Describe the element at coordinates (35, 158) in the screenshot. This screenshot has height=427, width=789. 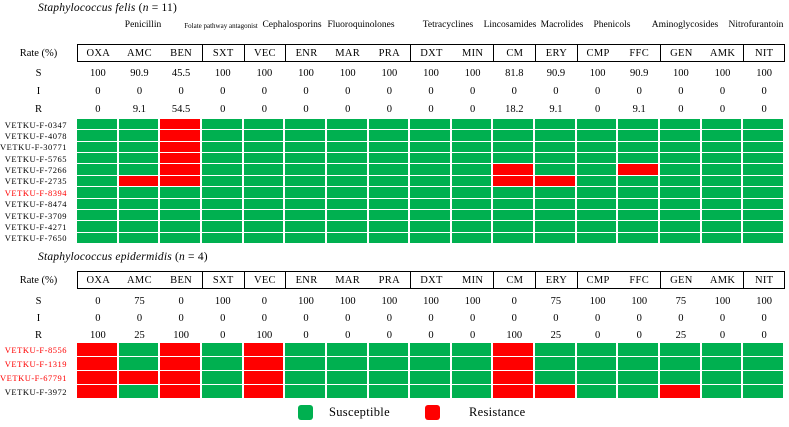
I see `isolate-label: VETKU-F-5765` at that location.